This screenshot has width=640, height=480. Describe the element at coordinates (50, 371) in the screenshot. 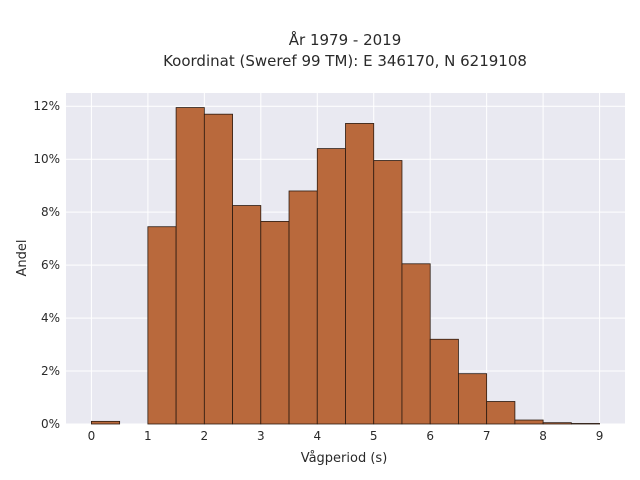

I see `y-tick-label: 2%` at that location.